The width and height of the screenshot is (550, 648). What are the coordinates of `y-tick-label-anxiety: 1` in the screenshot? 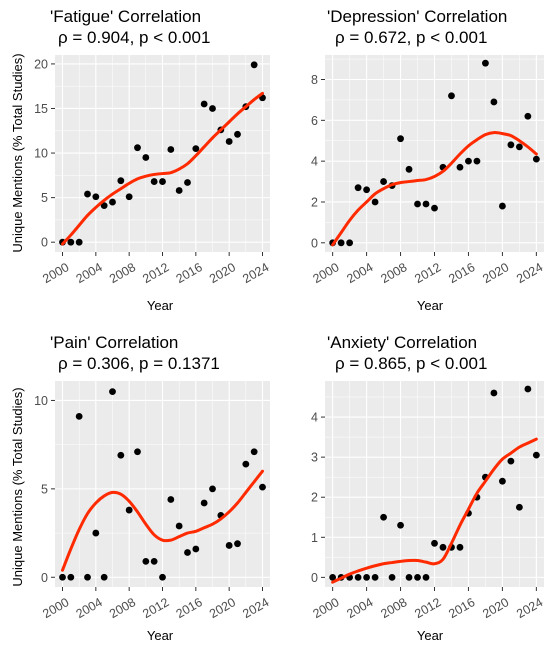 It's located at (314, 538).